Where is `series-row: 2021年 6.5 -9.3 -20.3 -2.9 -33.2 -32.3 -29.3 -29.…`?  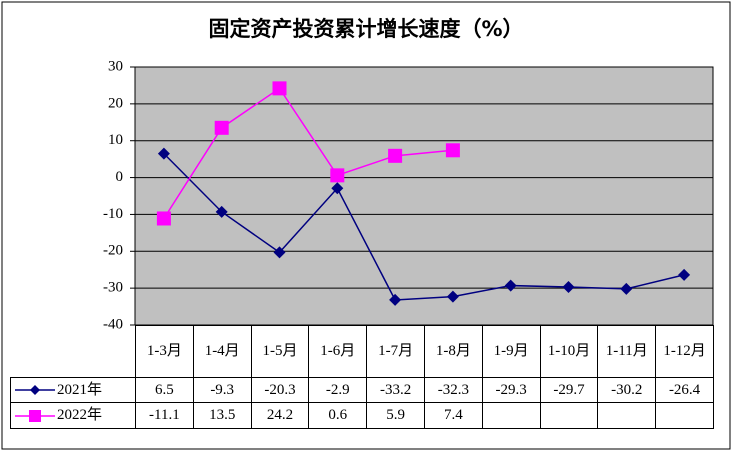 series-row: 2021年 6.5 -9.3 -20.3 -2.9 -33.2 -32.3 -29.3 -29.… is located at coordinates (362, 390).